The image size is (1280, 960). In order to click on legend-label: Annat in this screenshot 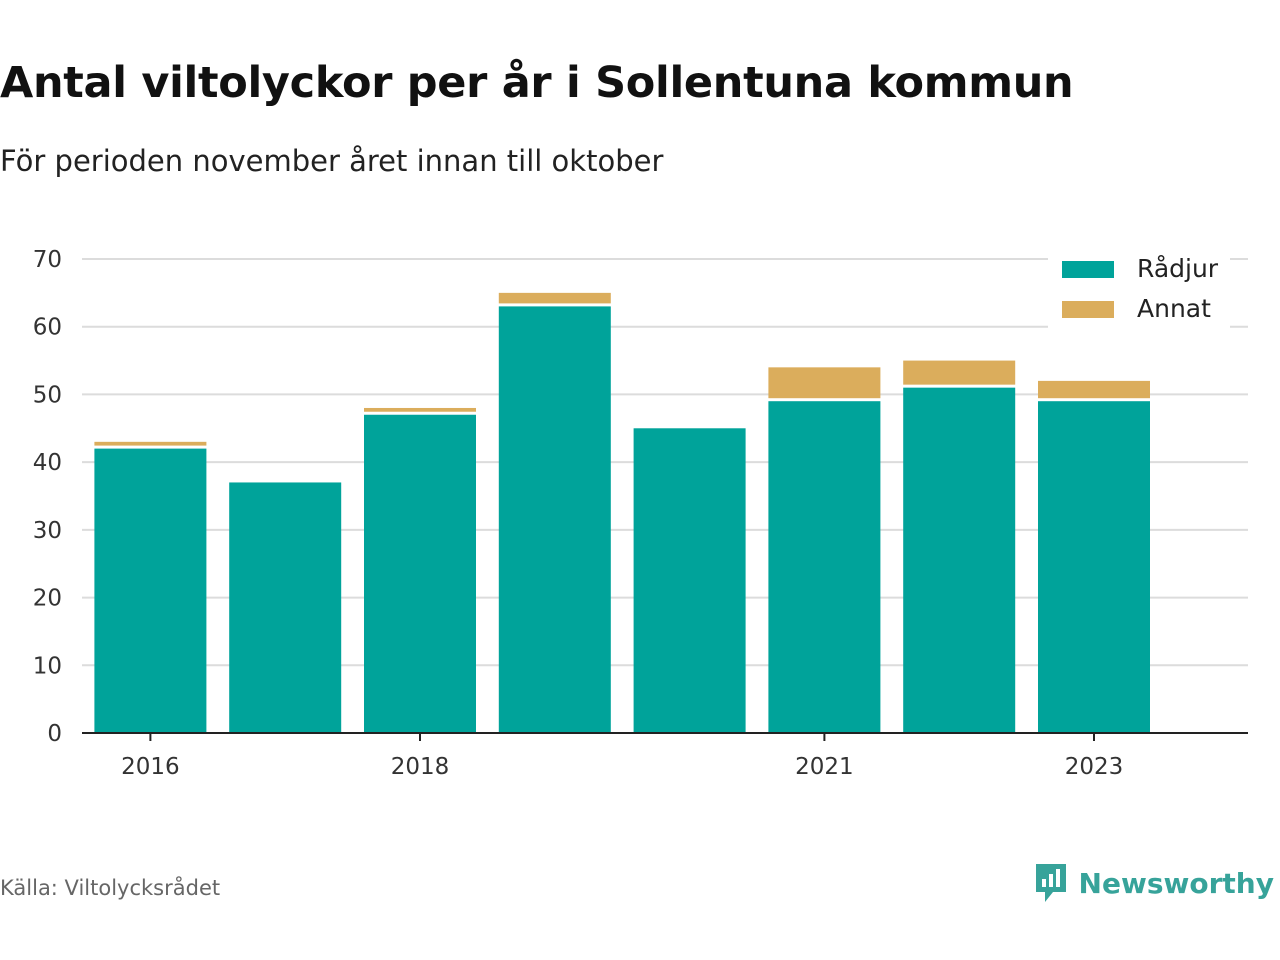, I will do `click(1174, 308)`.